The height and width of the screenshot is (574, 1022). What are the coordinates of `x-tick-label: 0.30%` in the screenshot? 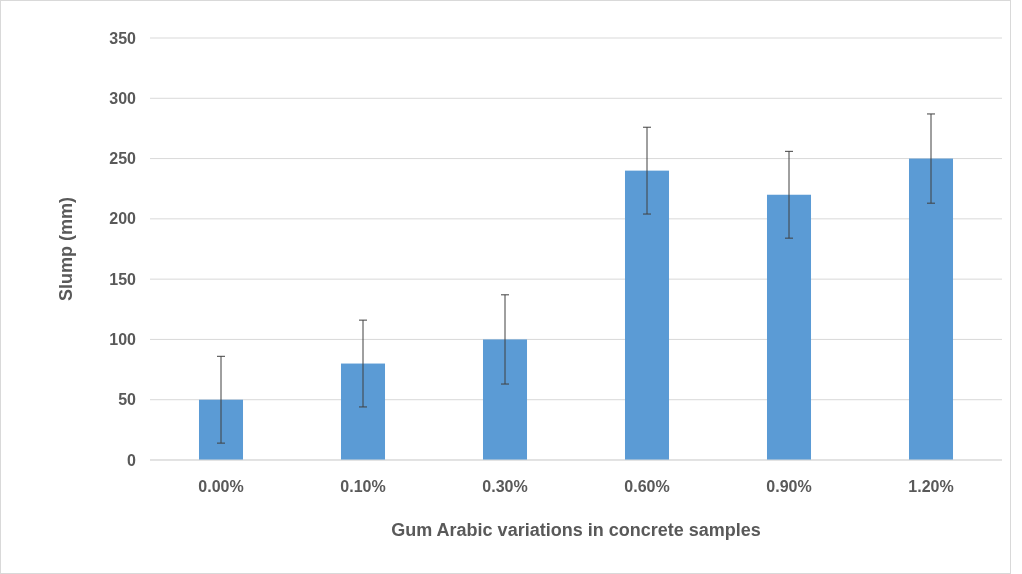 It's located at (505, 486).